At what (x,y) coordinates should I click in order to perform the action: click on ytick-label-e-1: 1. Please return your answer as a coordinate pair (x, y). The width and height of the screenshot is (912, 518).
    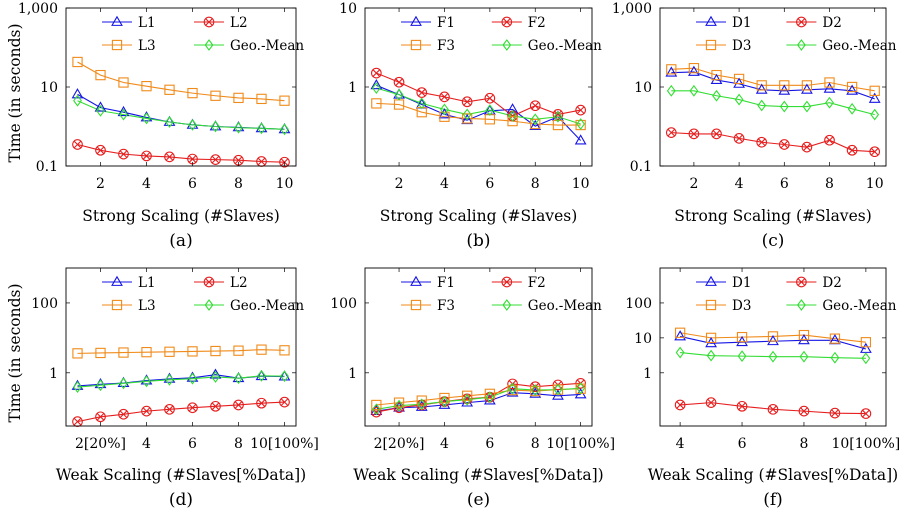
    Looking at the image, I should click on (352, 374).